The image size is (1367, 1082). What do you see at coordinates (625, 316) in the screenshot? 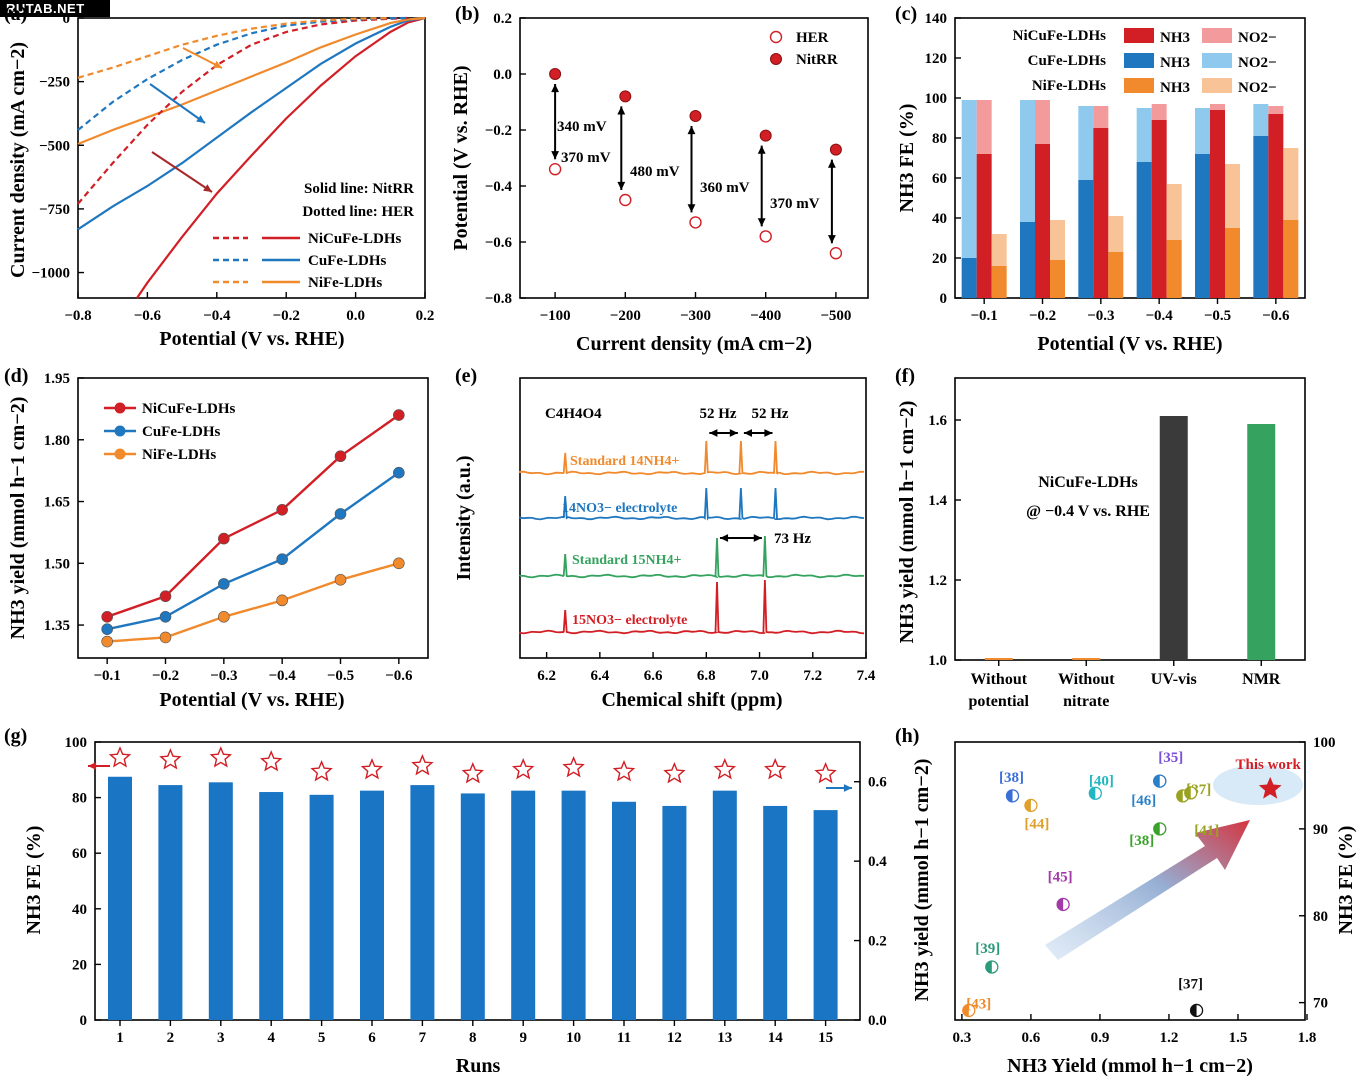
I see `x-tick-label: −200` at bounding box center [625, 316].